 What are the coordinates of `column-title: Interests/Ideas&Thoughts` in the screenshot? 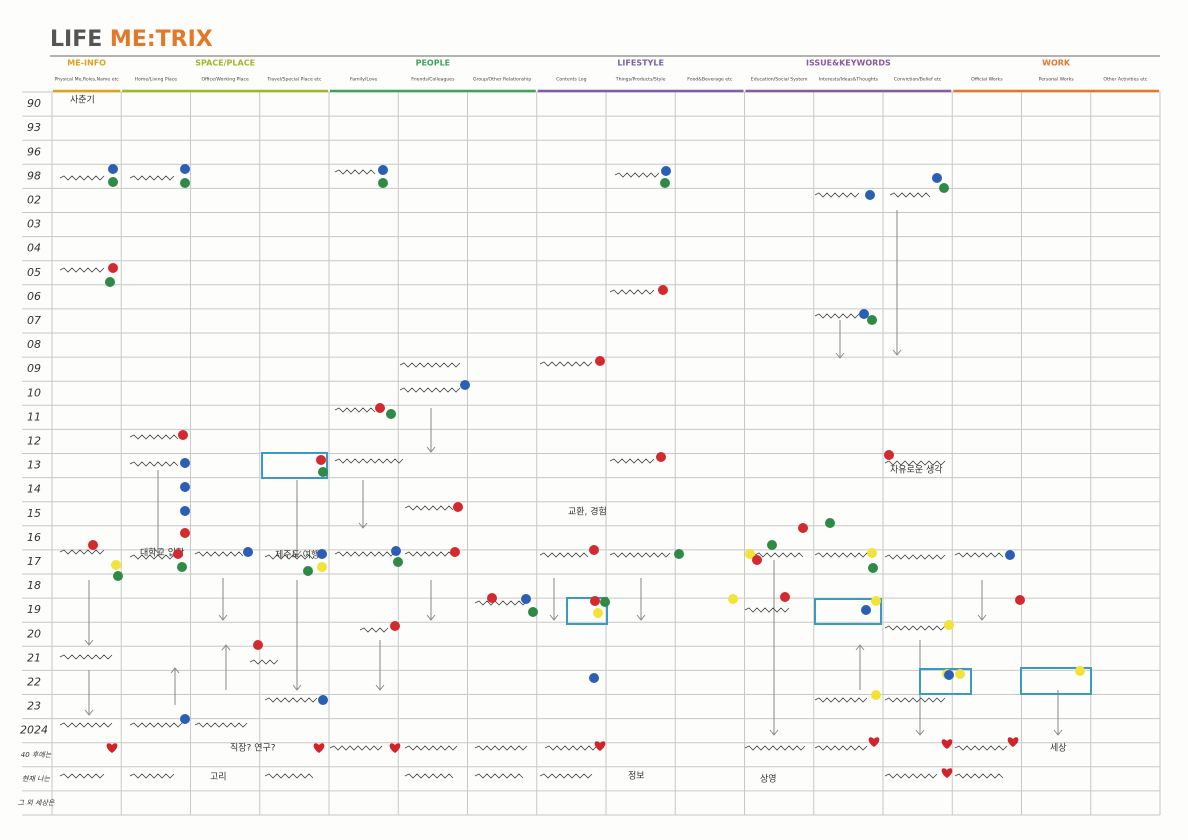 It's located at (849, 80).